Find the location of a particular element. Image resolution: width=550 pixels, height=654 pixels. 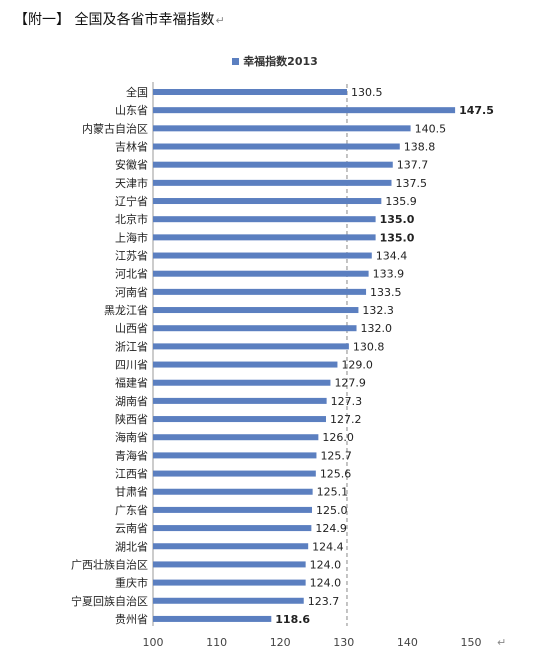

category-label: 浙江省 is located at coordinates (131, 346).